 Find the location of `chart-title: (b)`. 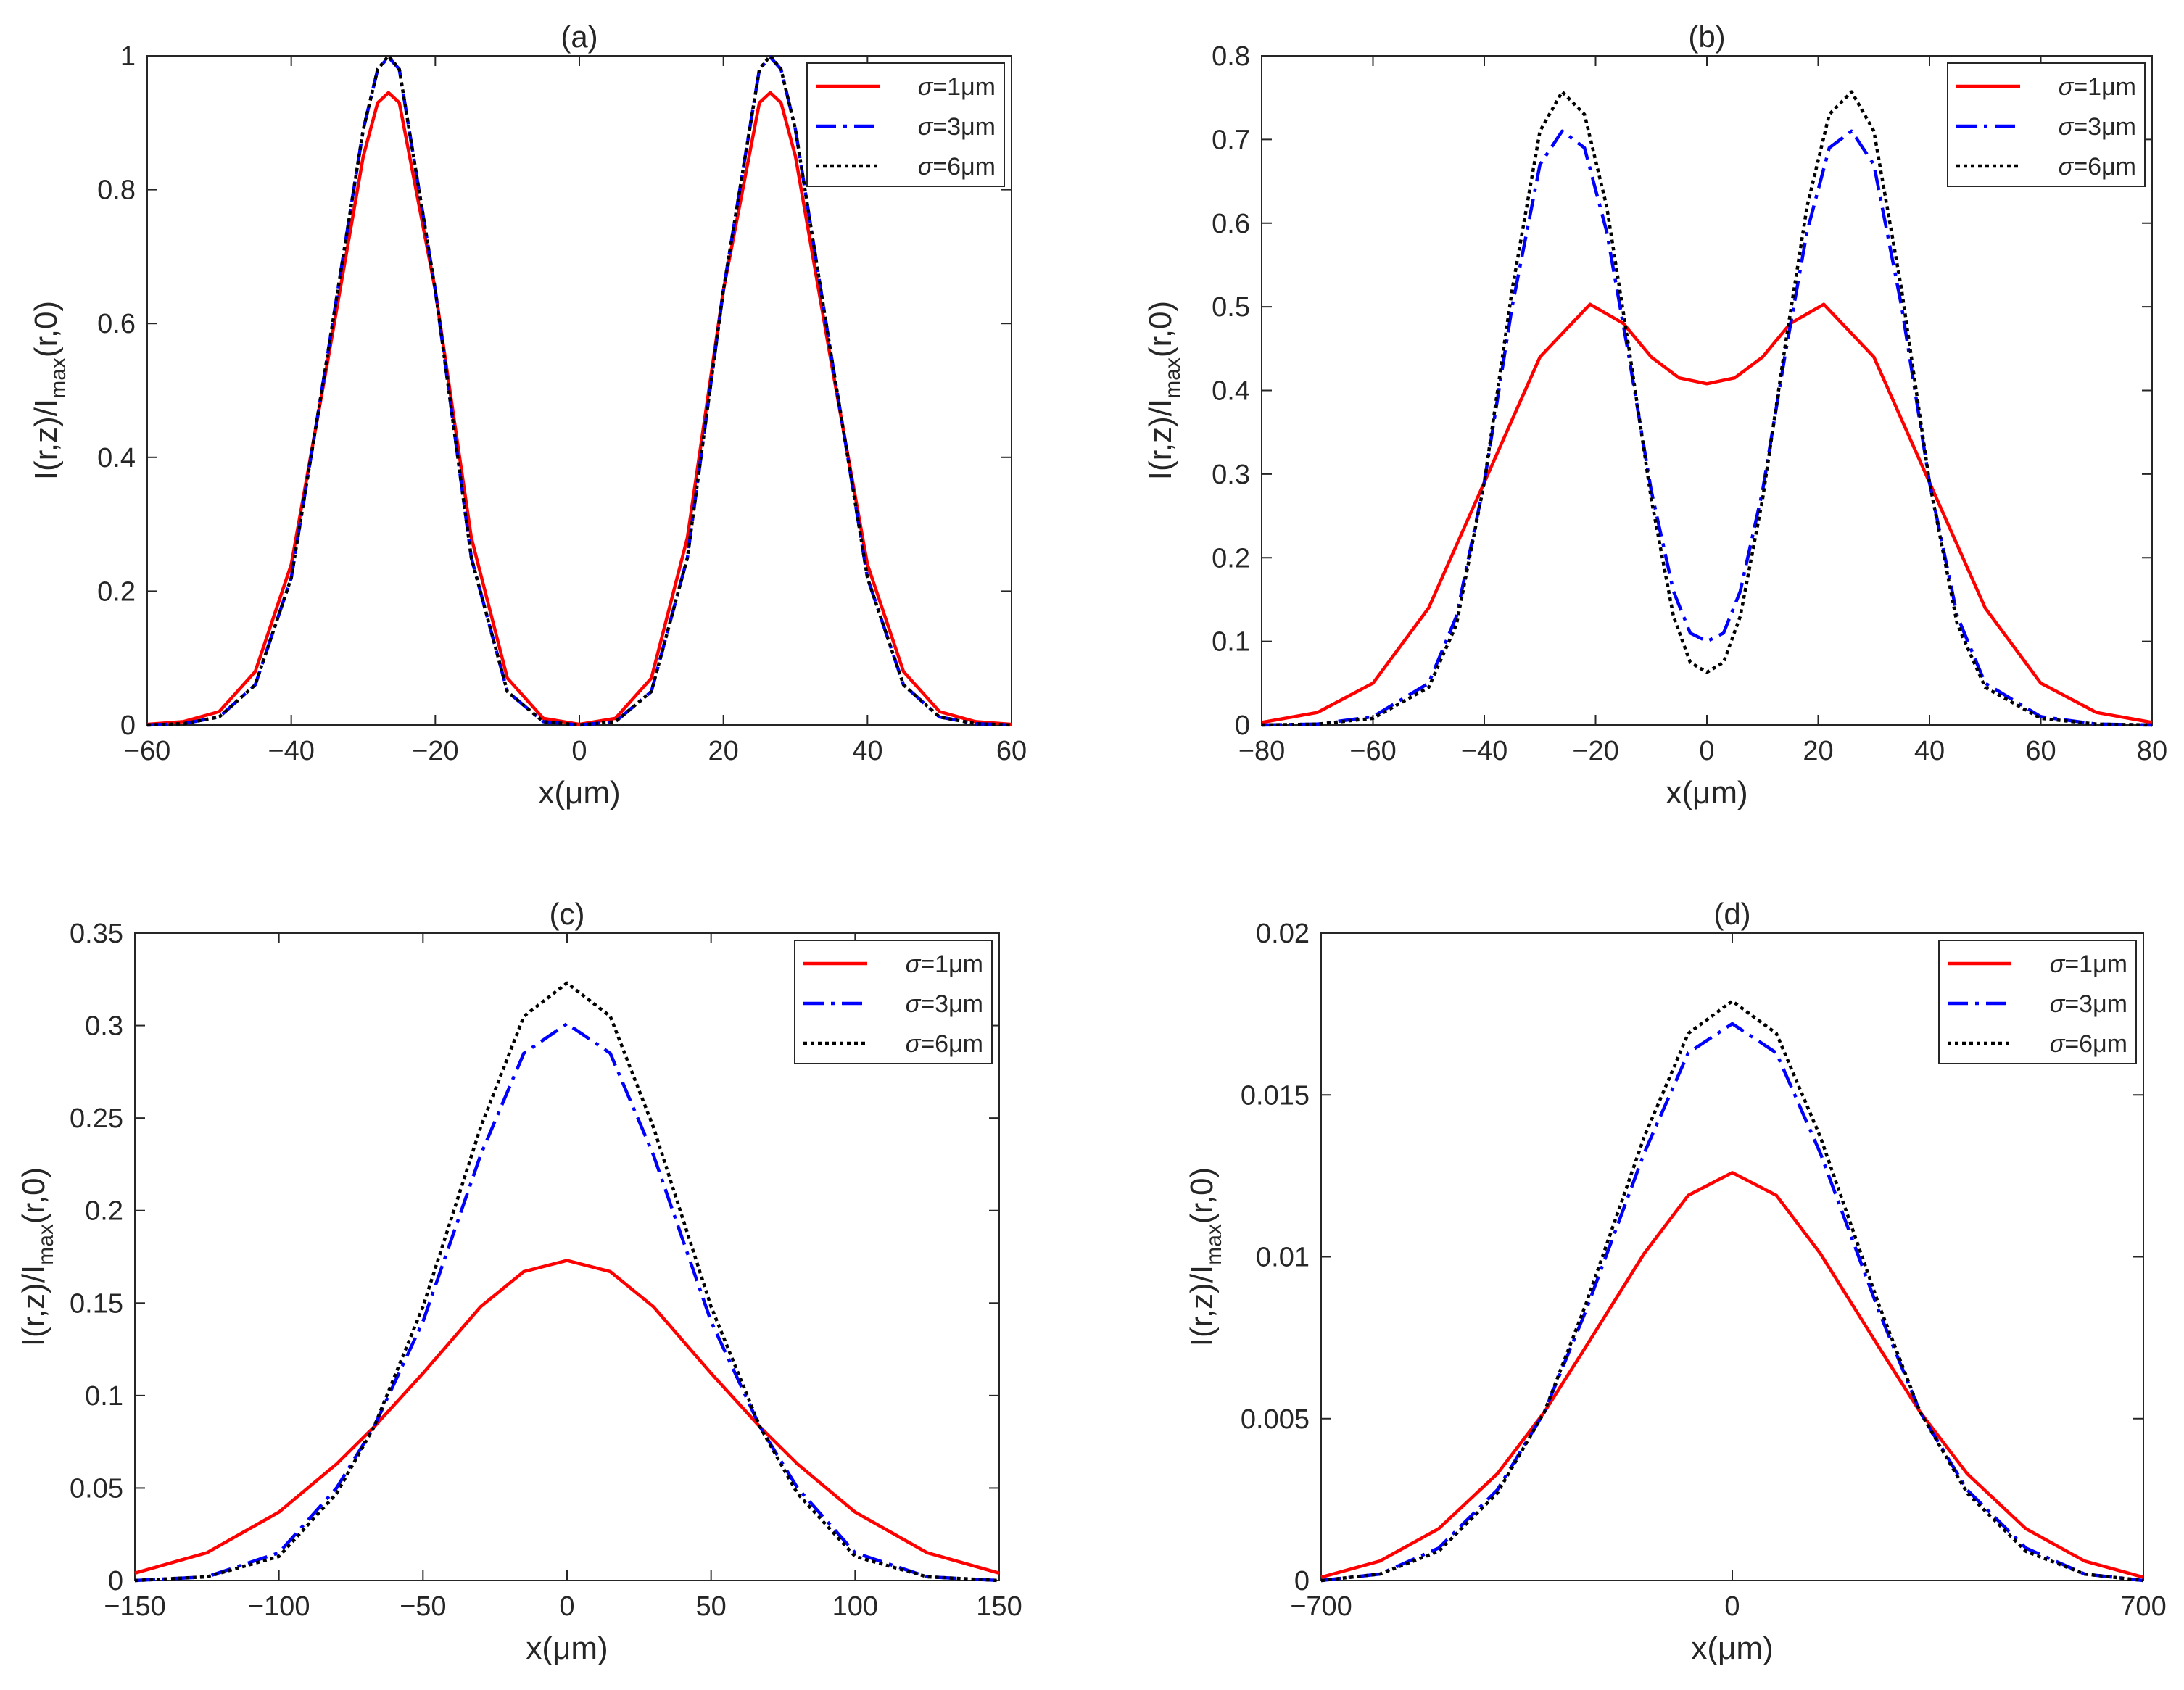

chart-title: (b) is located at coordinates (1706, 37).